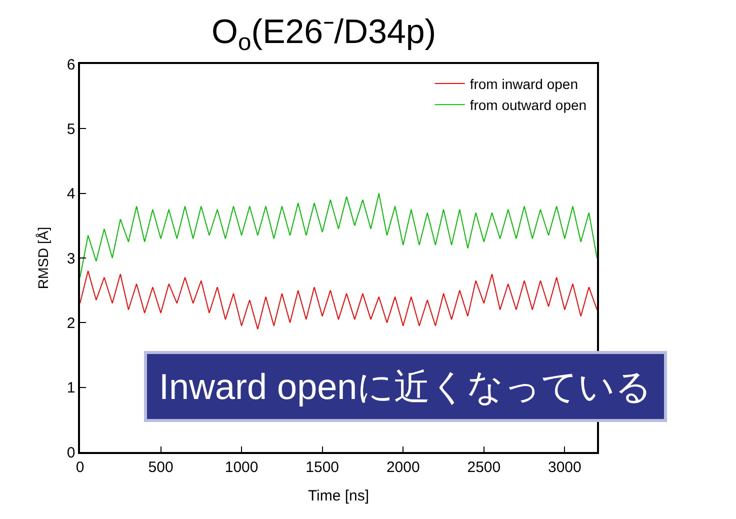 The width and height of the screenshot is (736, 519). What do you see at coordinates (524, 84) in the screenshot?
I see `legend-label: from inward open` at bounding box center [524, 84].